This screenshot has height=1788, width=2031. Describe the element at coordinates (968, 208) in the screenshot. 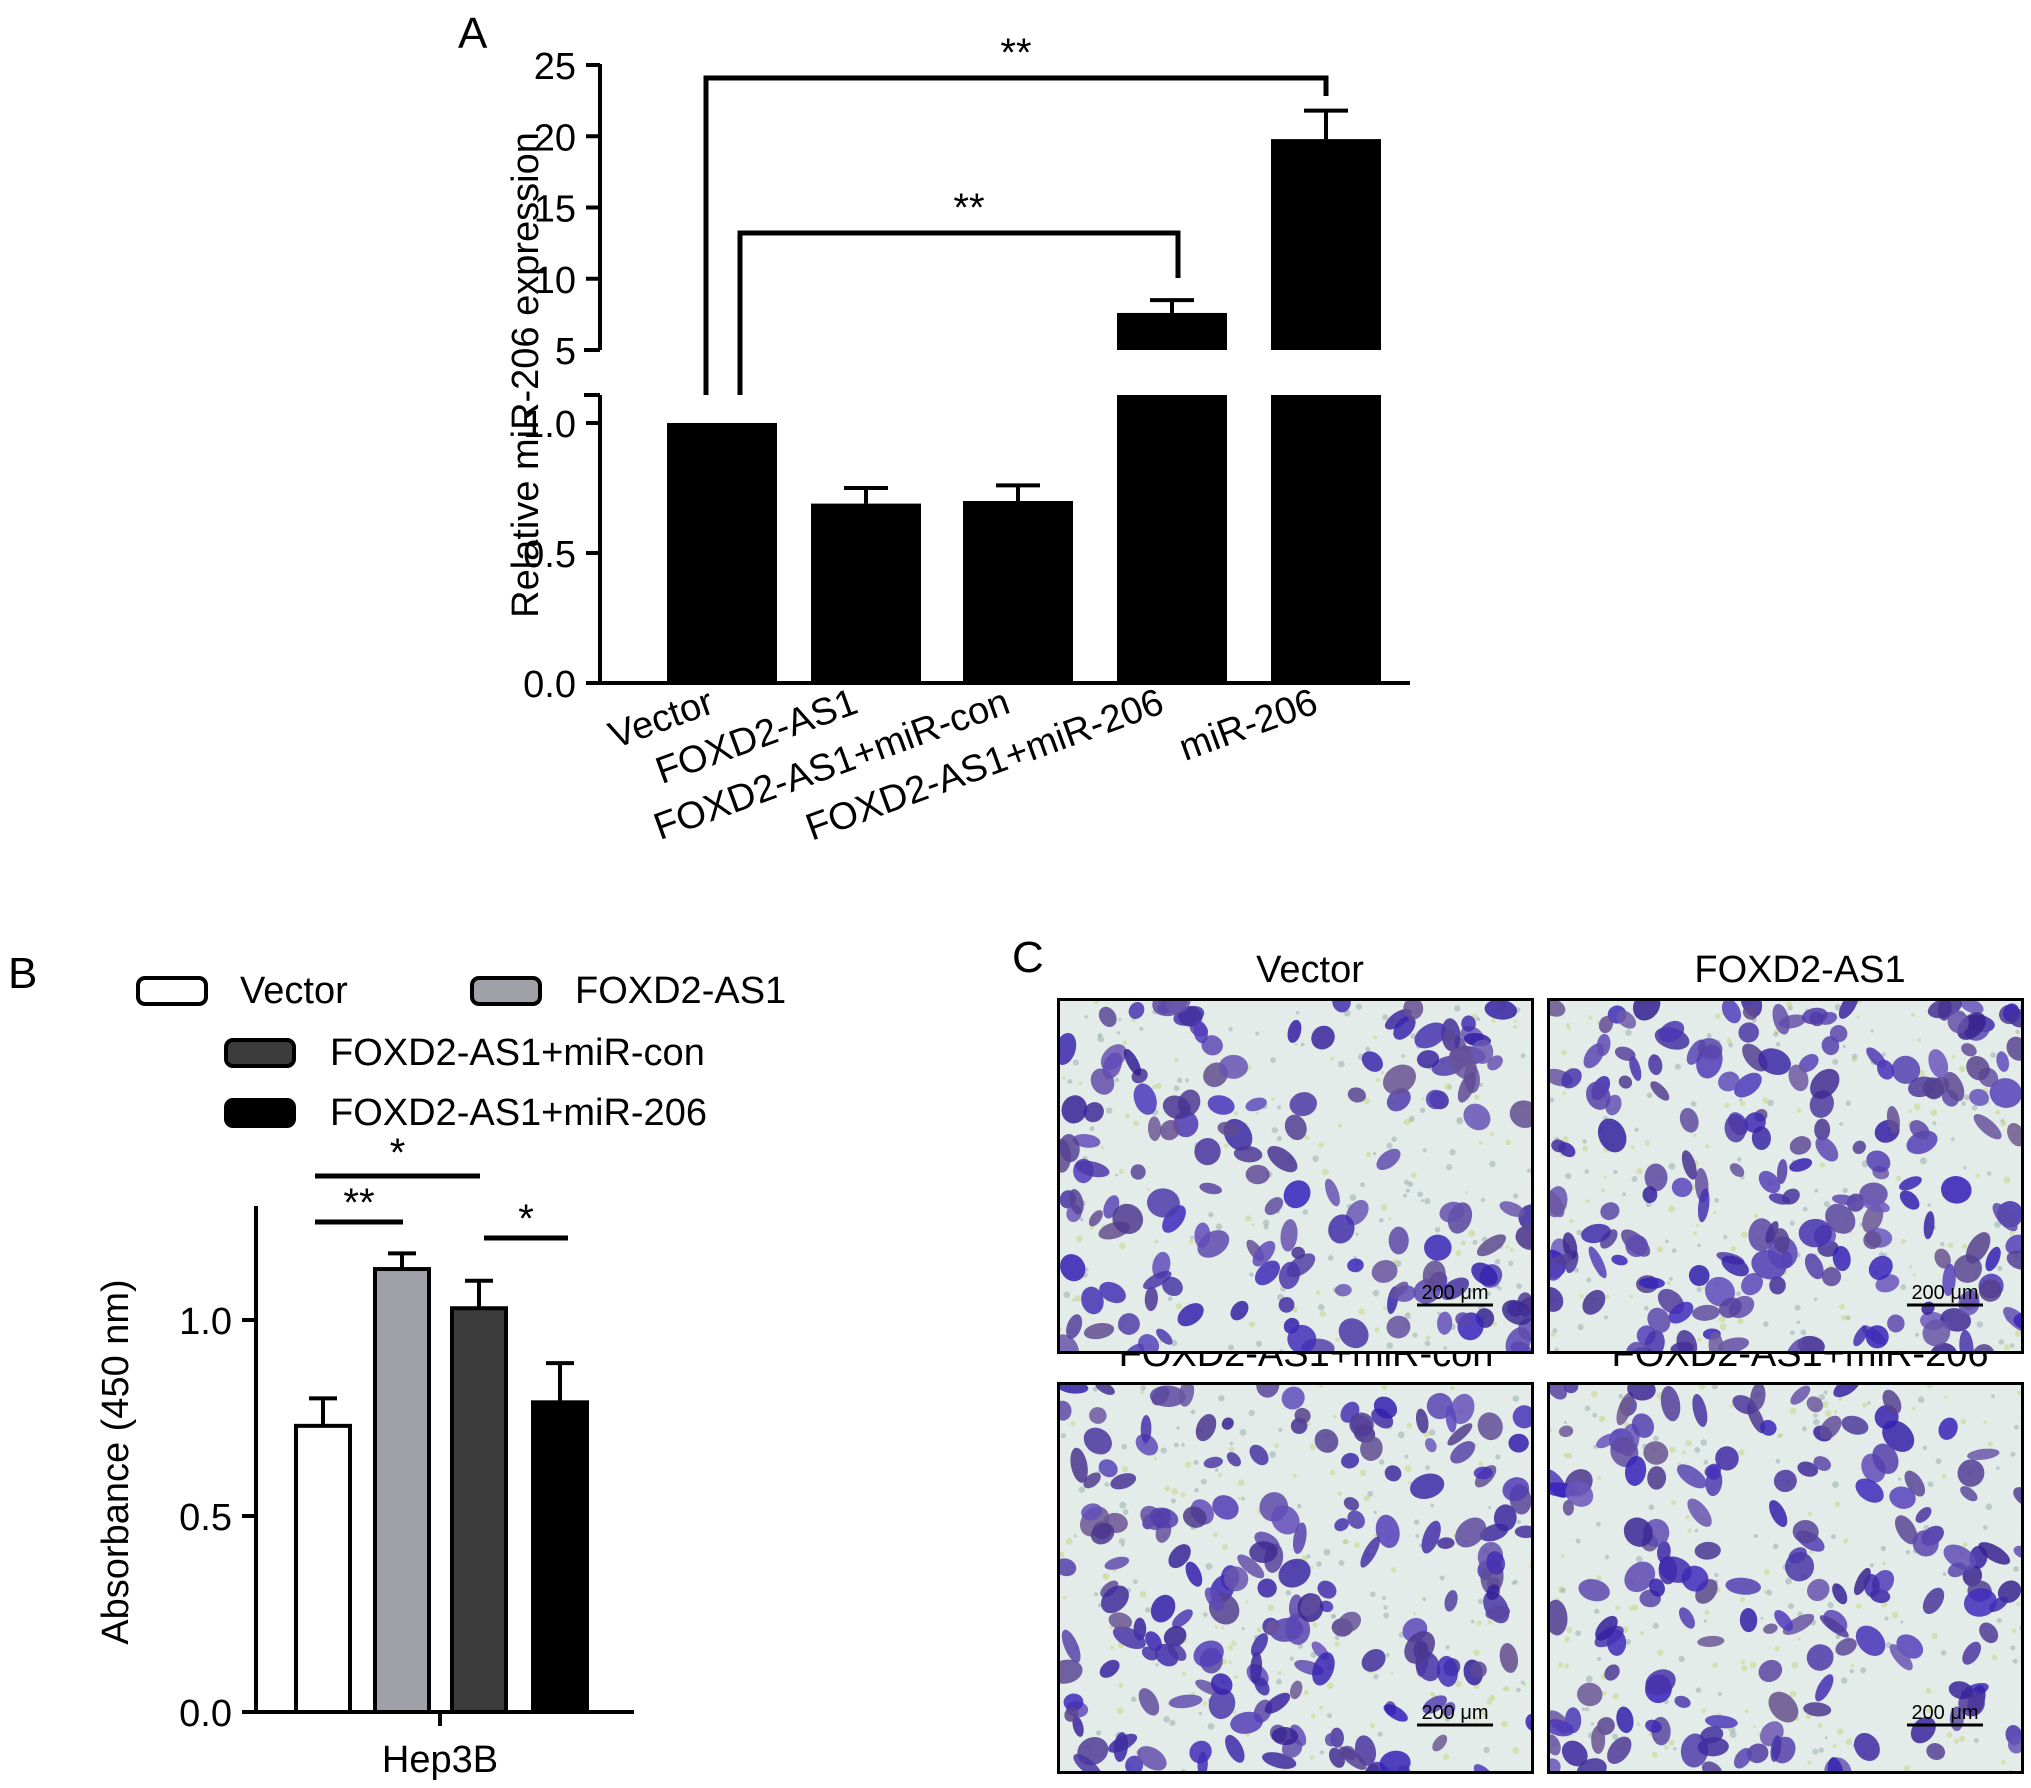

I see `a-significance-label: **` at that location.